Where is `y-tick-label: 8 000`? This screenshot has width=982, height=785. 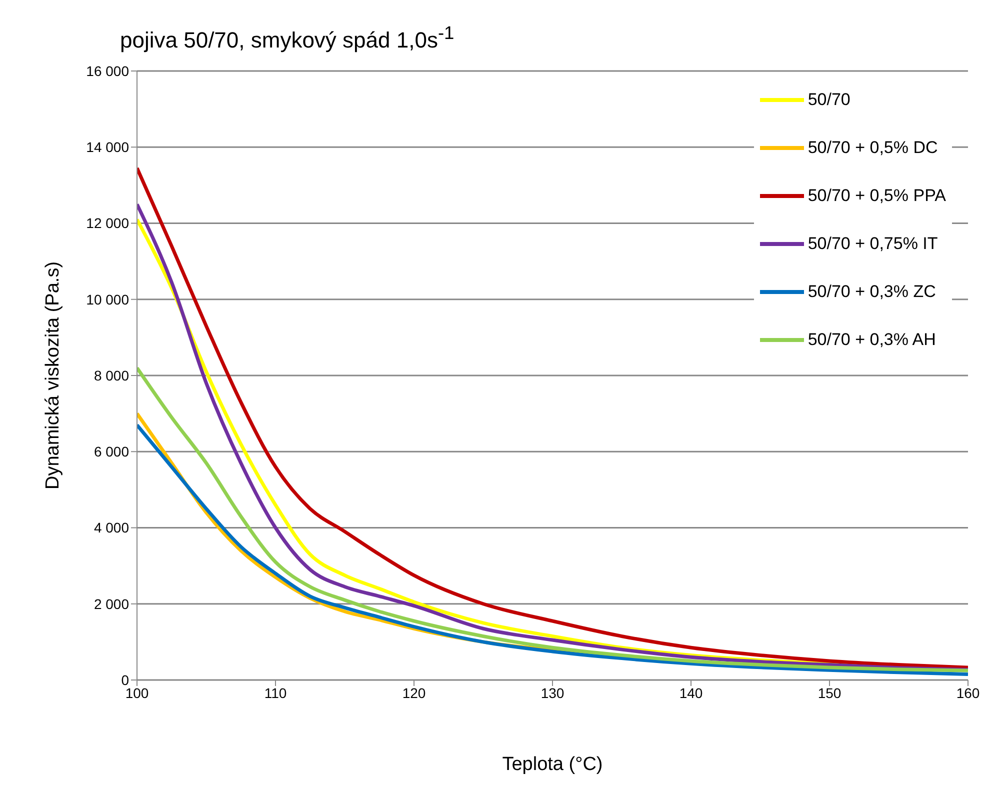 y-tick-label: 8 000 is located at coordinates (112, 375).